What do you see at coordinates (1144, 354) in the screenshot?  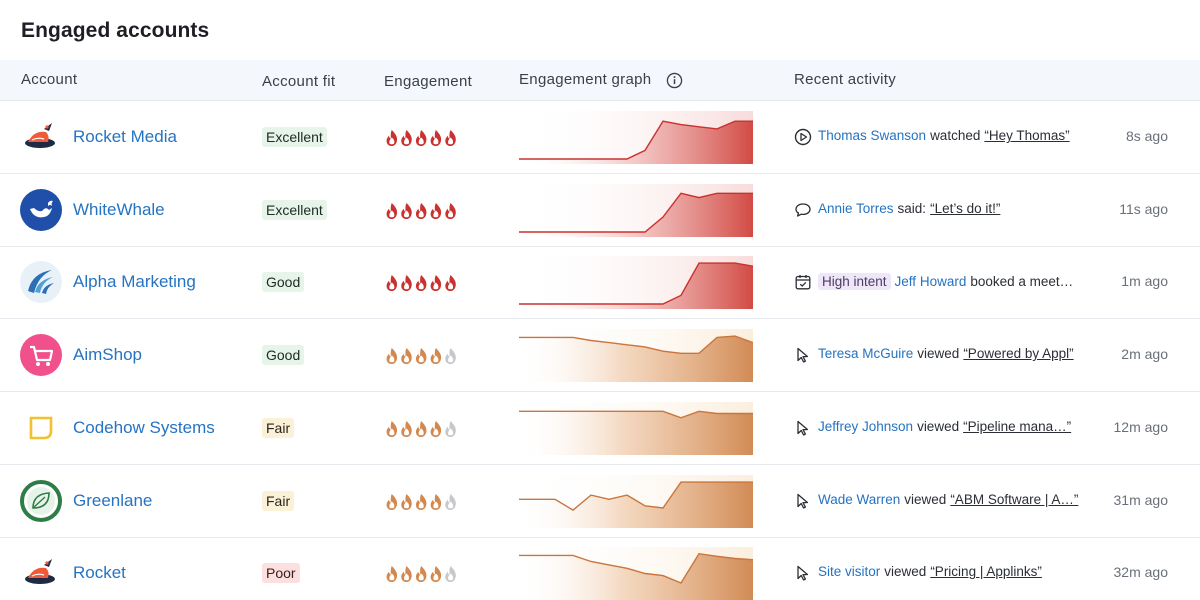 I see `activity-timestamp: 2m ago` at bounding box center [1144, 354].